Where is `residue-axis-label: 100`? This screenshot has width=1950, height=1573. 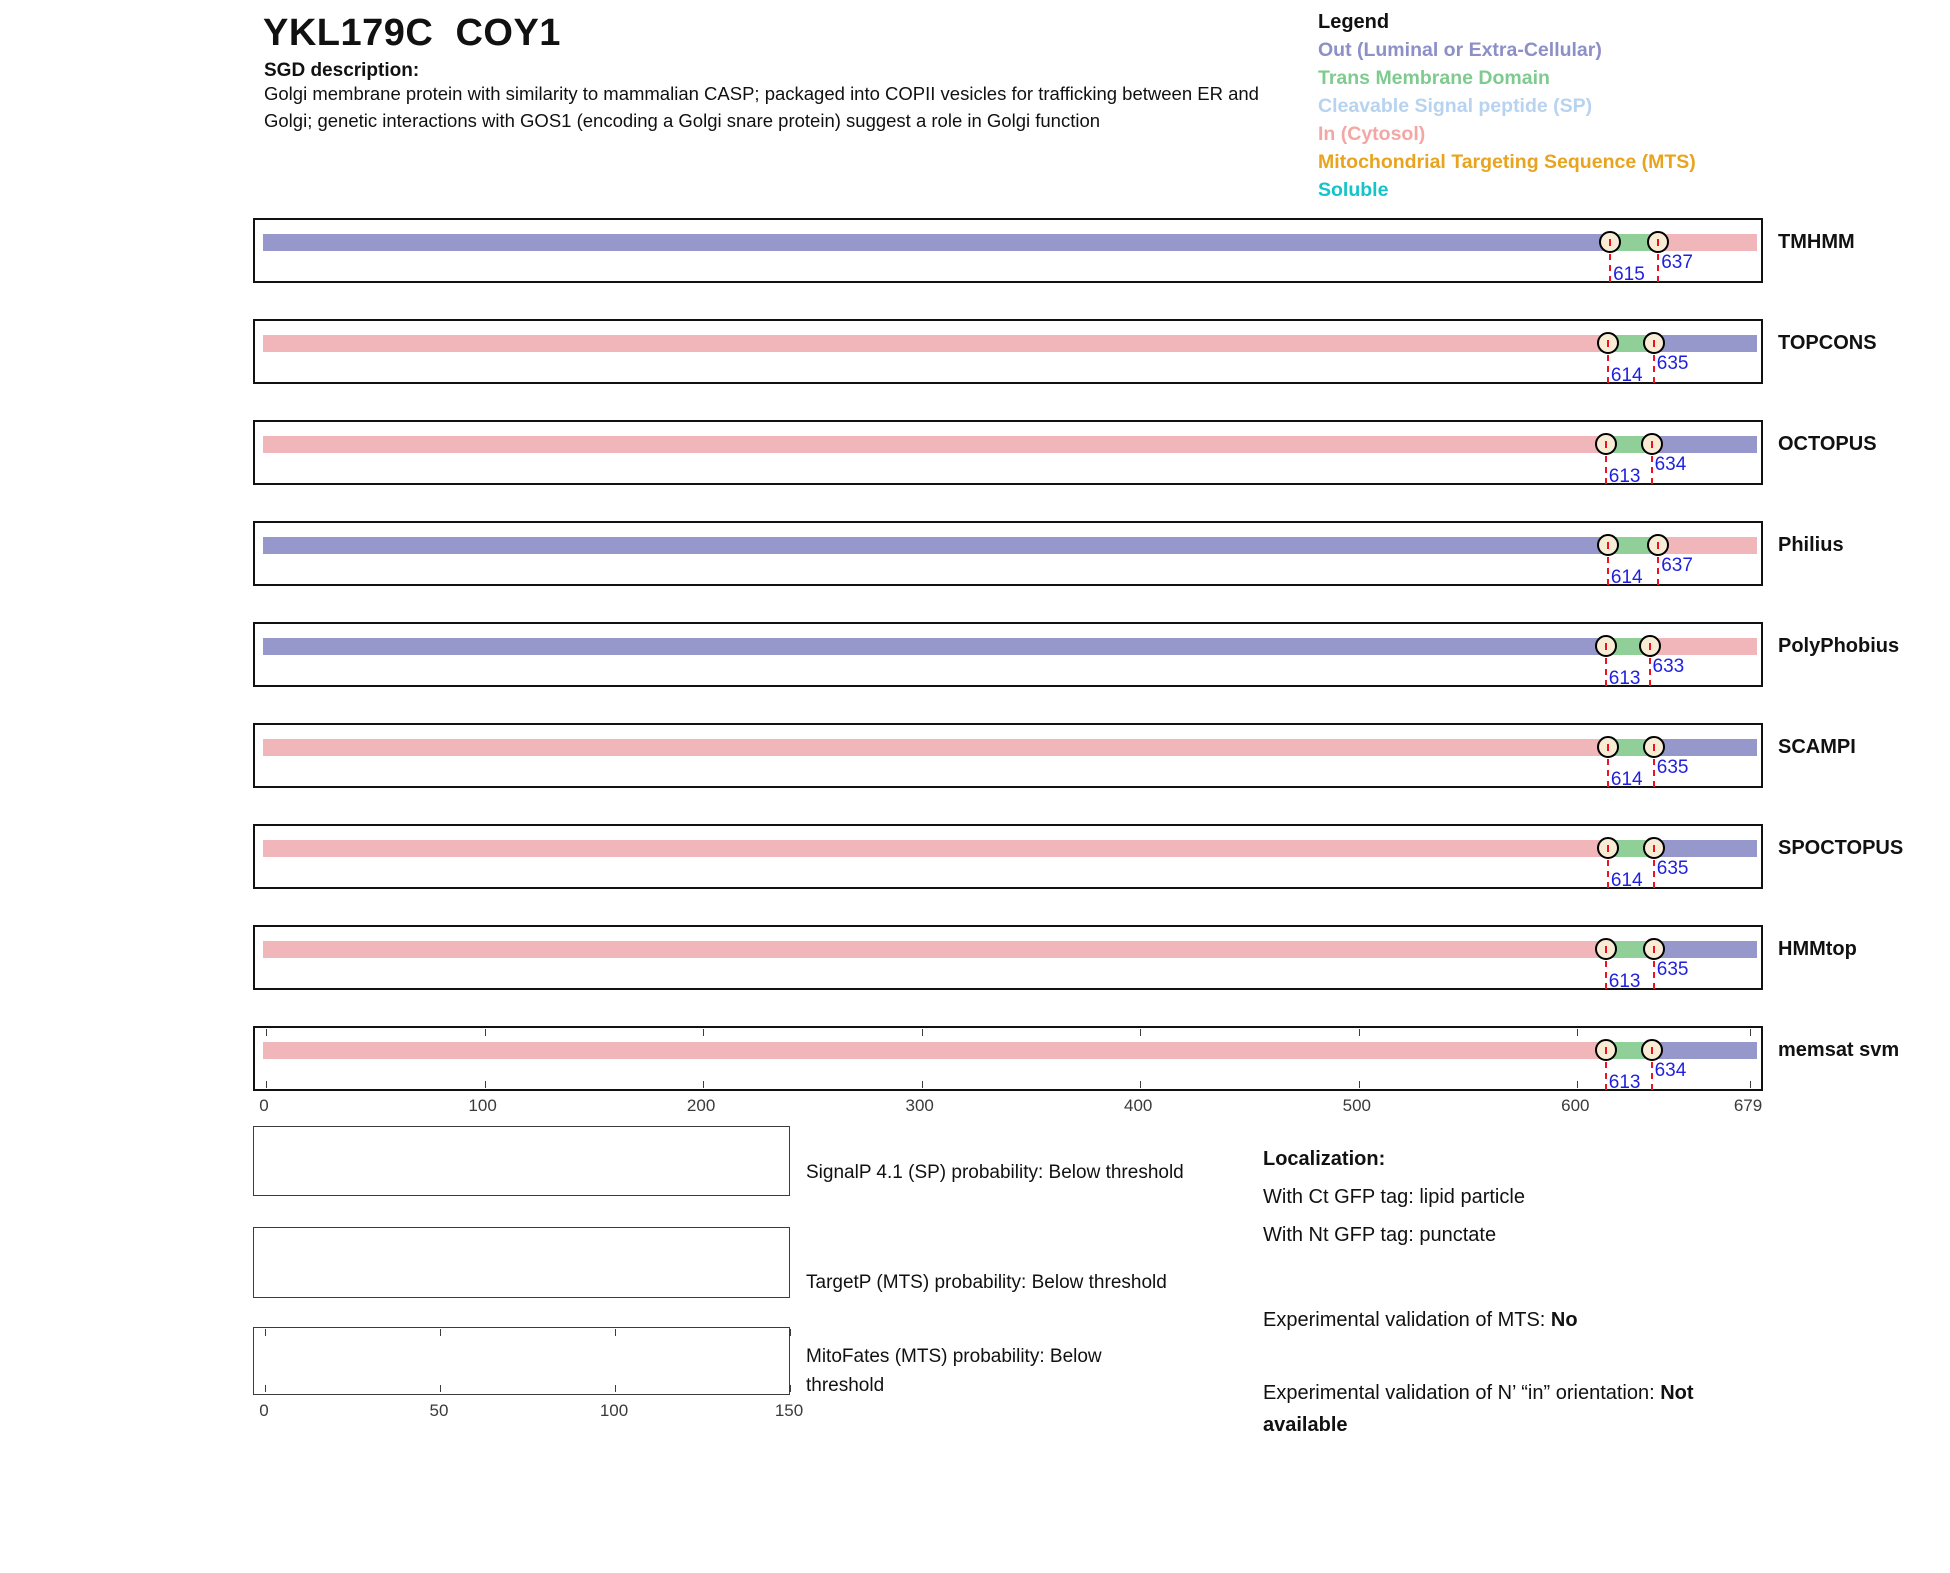 residue-axis-label: 100 is located at coordinates (482, 1105).